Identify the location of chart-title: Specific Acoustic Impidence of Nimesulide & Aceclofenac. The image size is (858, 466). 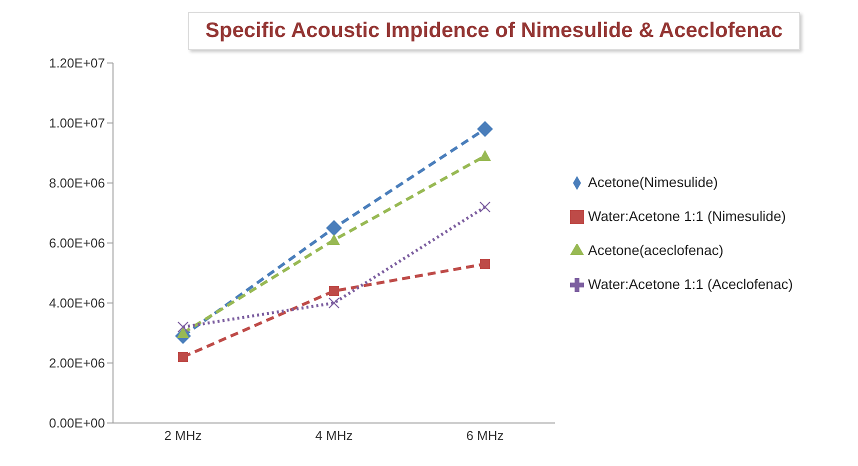
(494, 31).